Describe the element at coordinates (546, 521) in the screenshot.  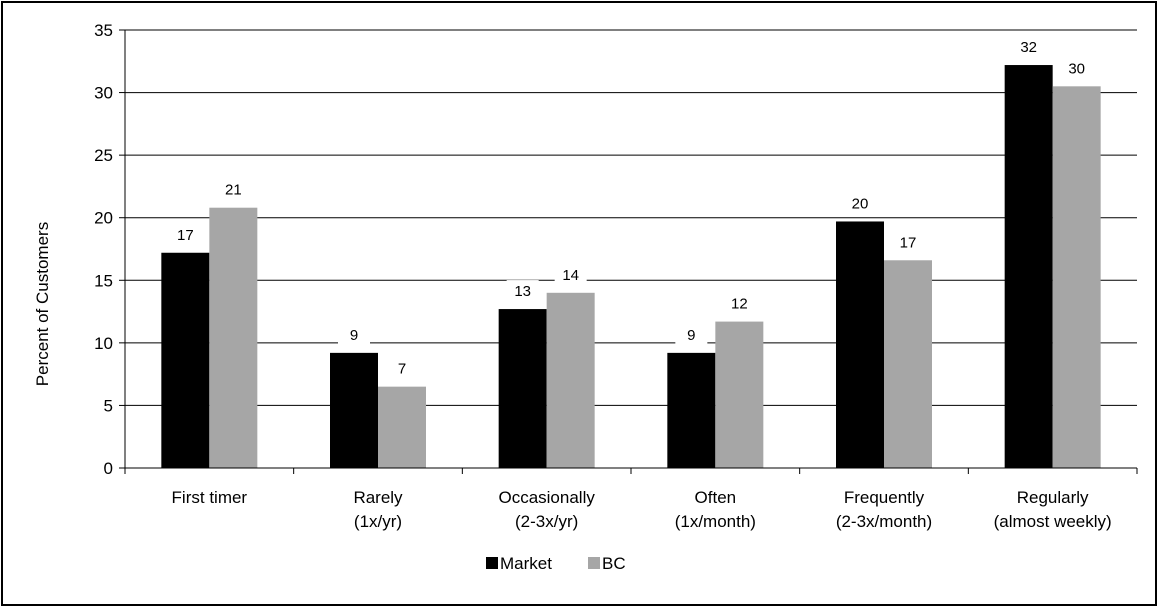
I see `x-category-label: (2-3x/yr)` at that location.